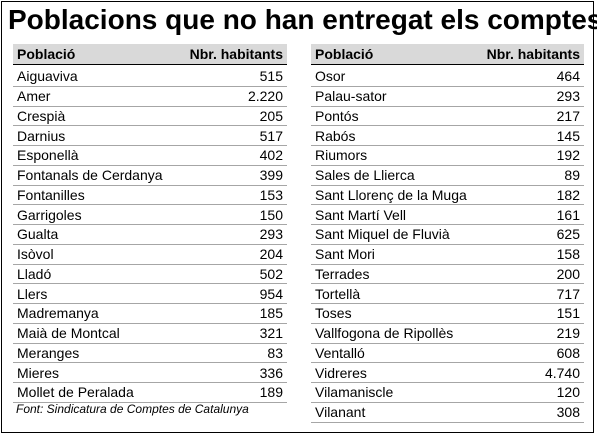 The image size is (597, 436). What do you see at coordinates (48, 155) in the screenshot?
I see `row-name: Esponellà` at bounding box center [48, 155].